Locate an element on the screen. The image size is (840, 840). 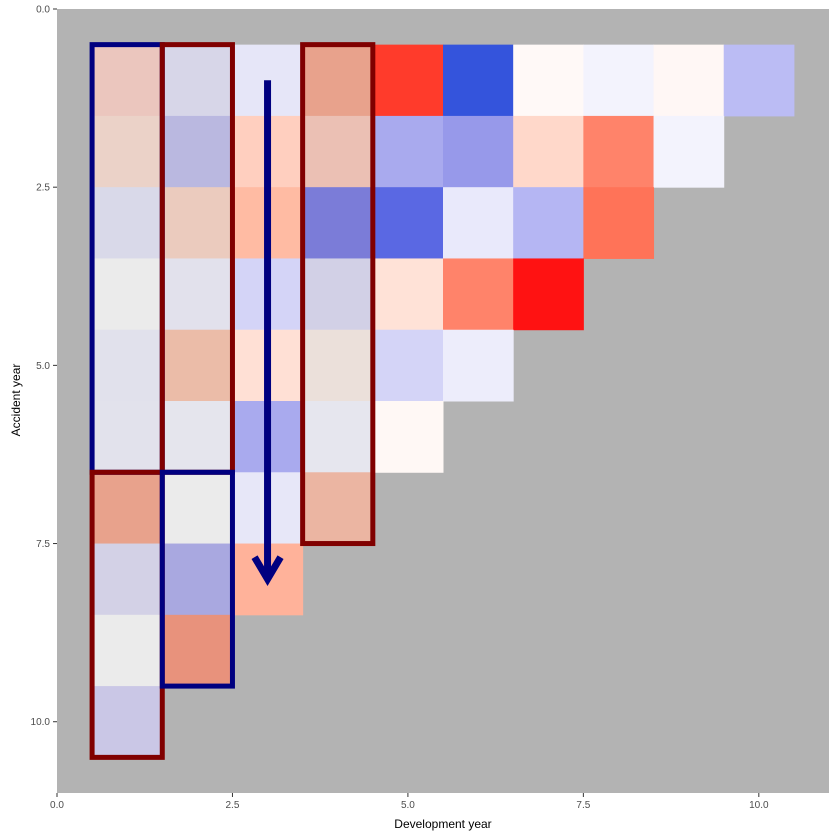
y-tick-label: 7.5 is located at coordinates (43, 544).